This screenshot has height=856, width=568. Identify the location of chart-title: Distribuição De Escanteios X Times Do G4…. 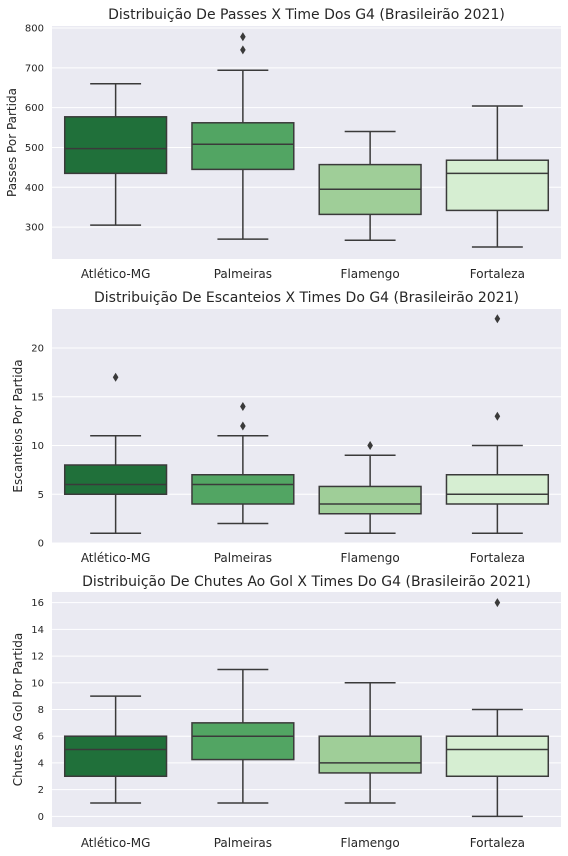
(306, 298).